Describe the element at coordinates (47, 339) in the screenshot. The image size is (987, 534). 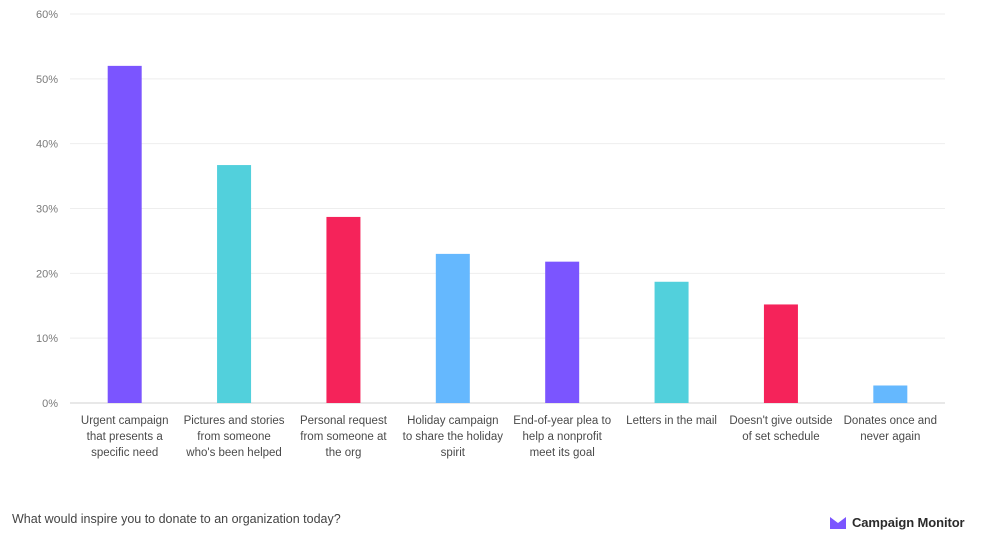
I see `y-tick-label: 10%` at that location.